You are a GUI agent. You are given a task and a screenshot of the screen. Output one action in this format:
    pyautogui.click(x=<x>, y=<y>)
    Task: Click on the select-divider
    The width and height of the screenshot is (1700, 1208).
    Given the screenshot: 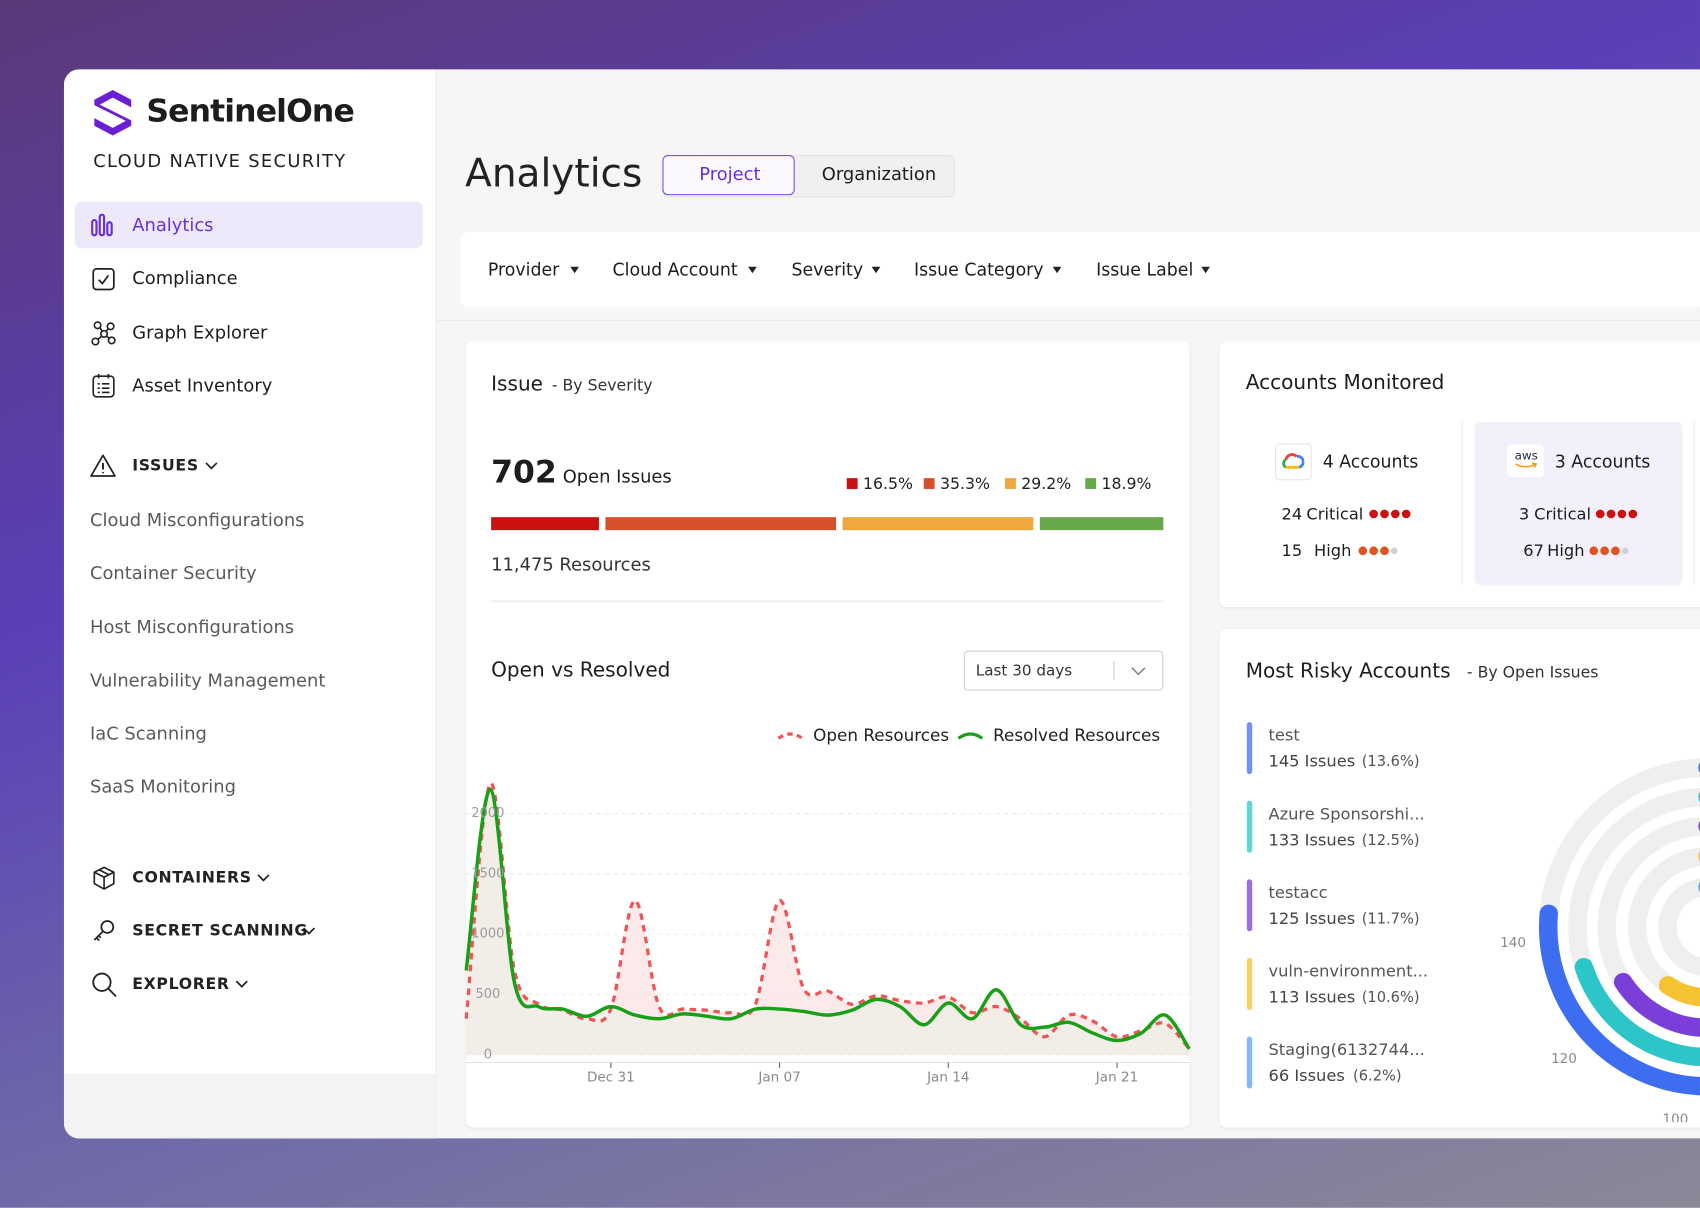 What is the action you would take?
    pyautogui.click(x=1114, y=670)
    